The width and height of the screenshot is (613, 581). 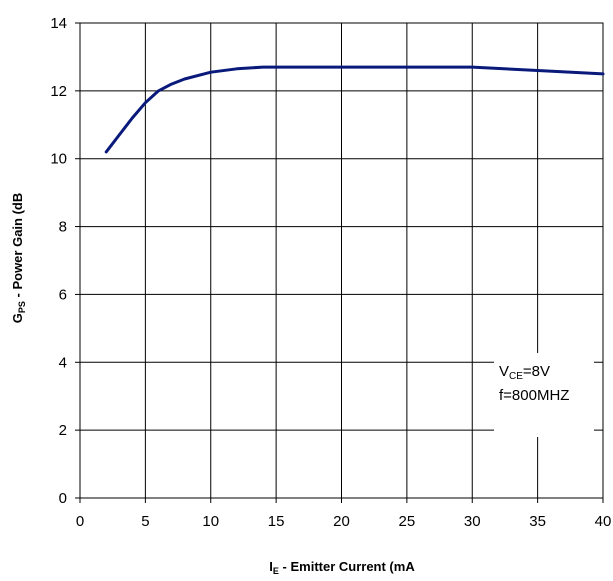 I want to click on annotation-box, so click(x=544, y=395).